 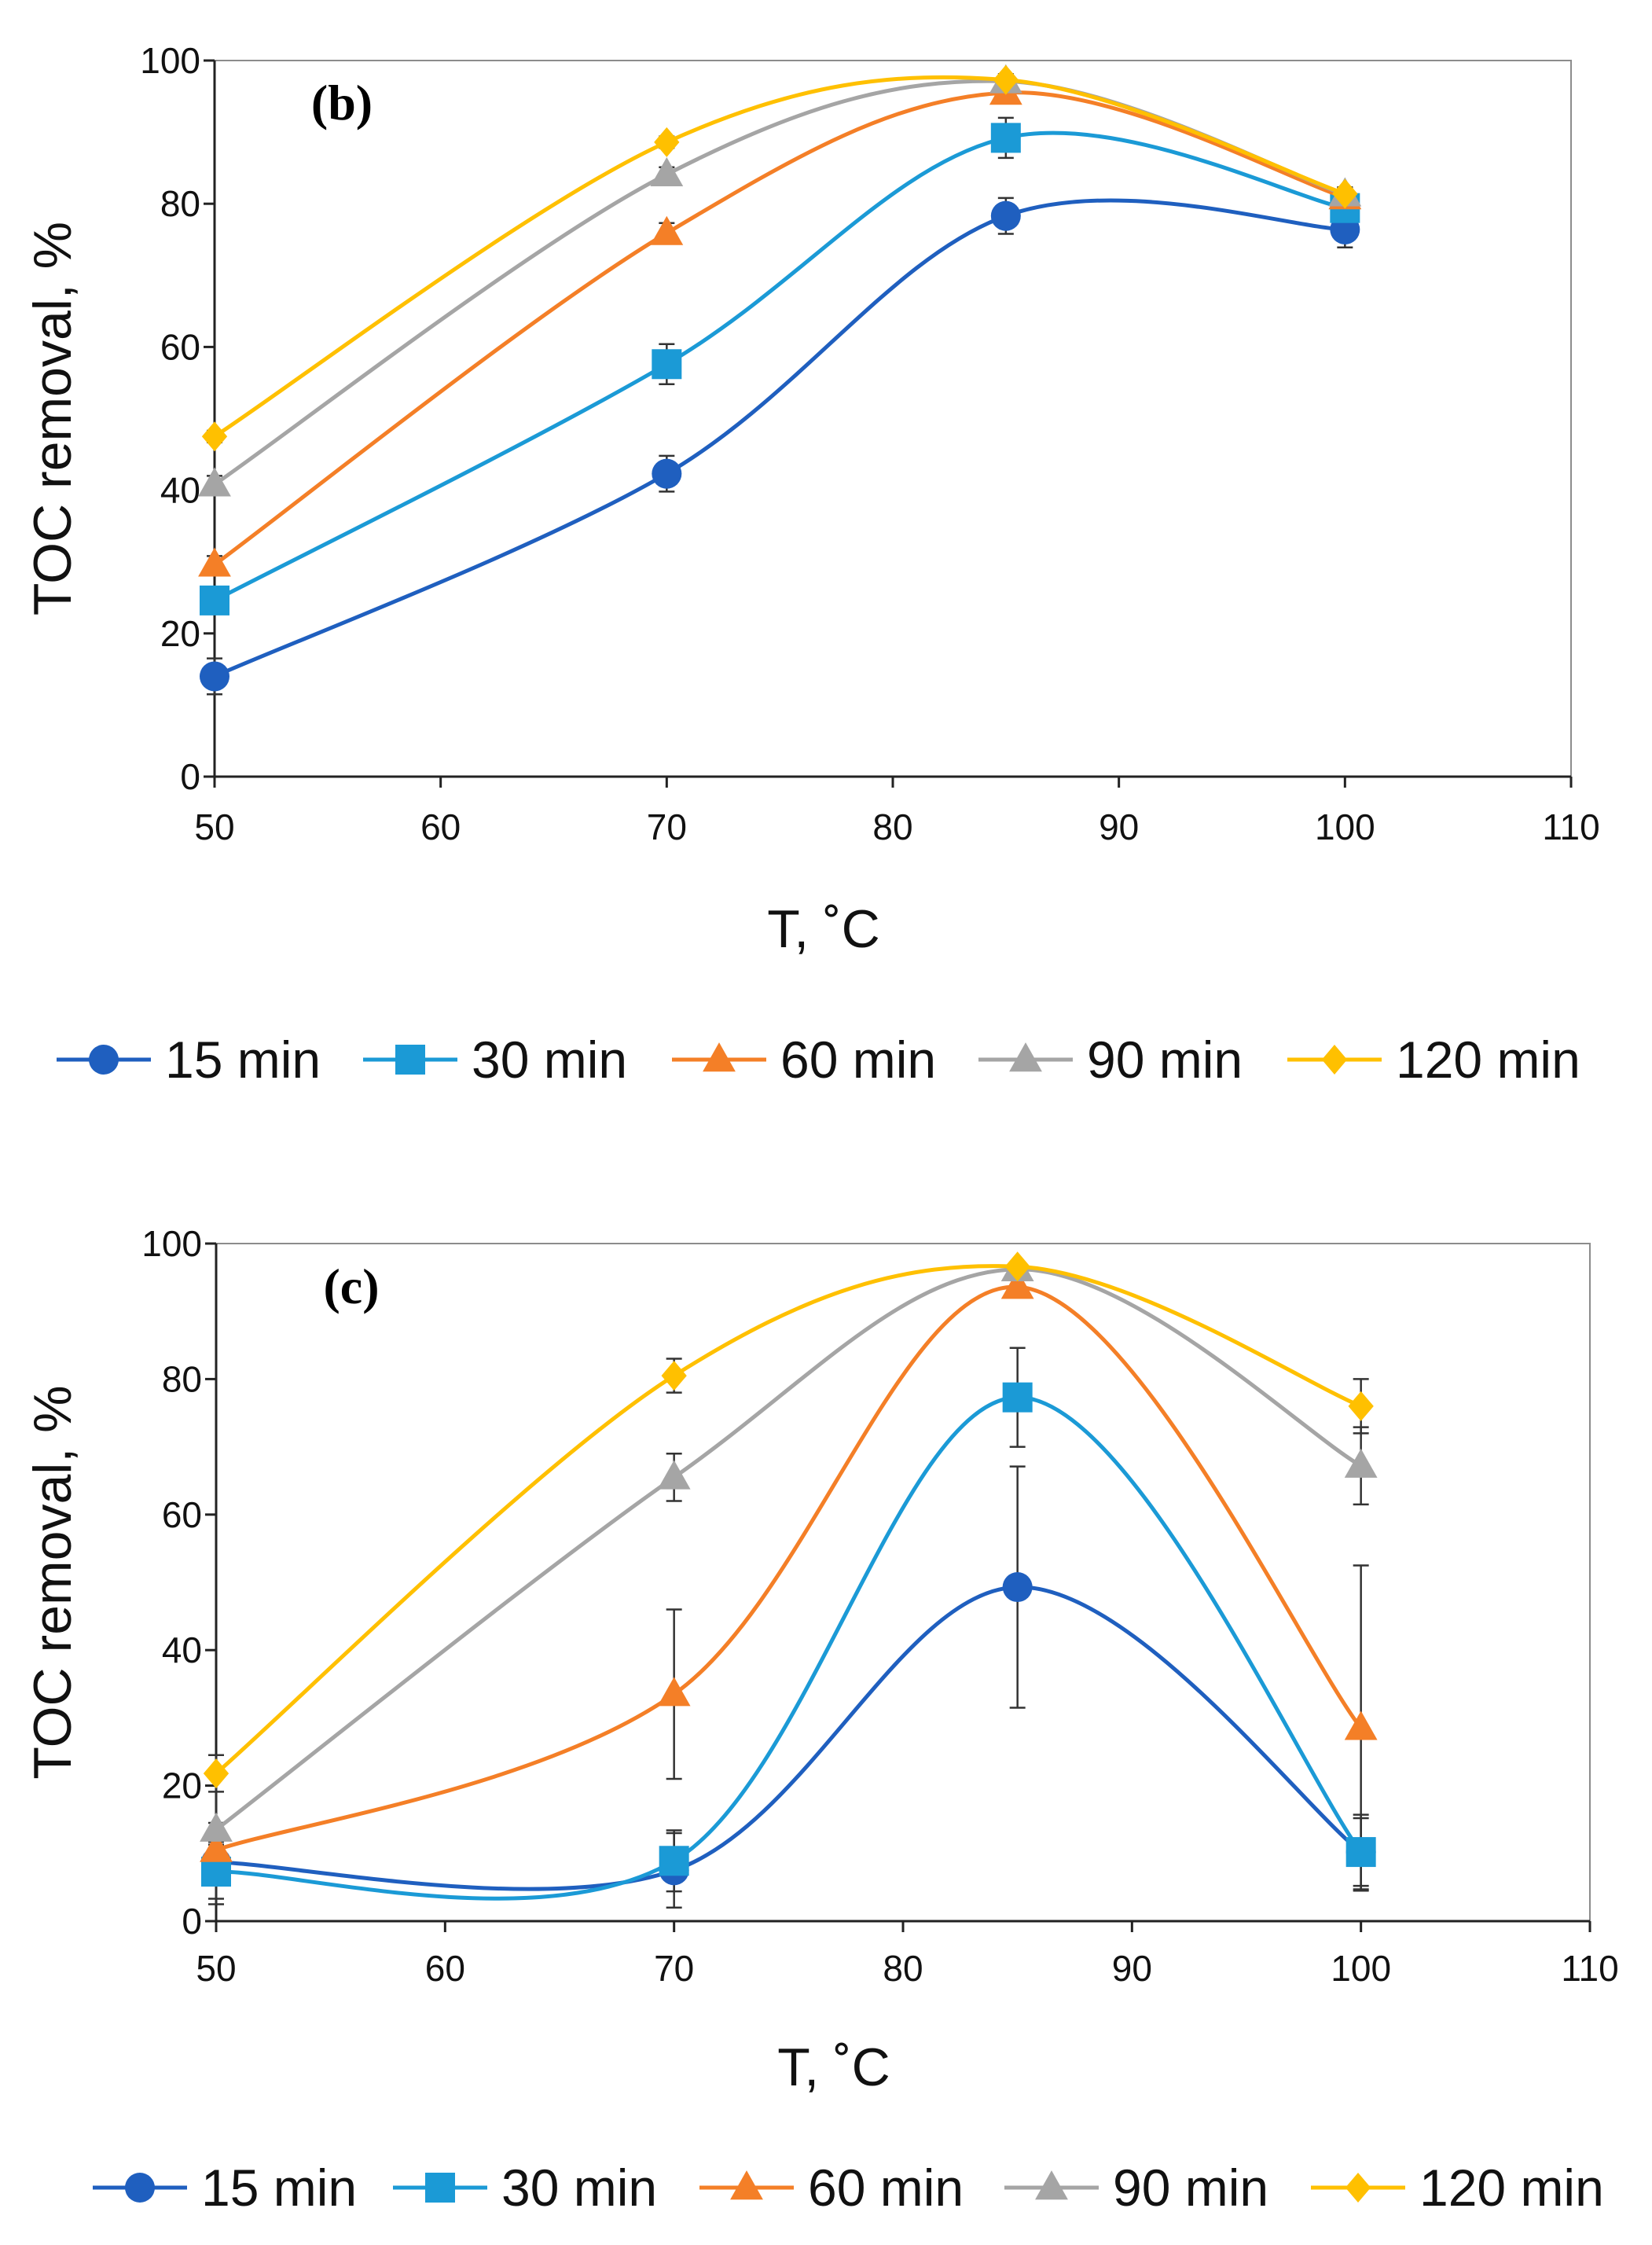 I want to click on series-120-min, so click(x=780, y=258).